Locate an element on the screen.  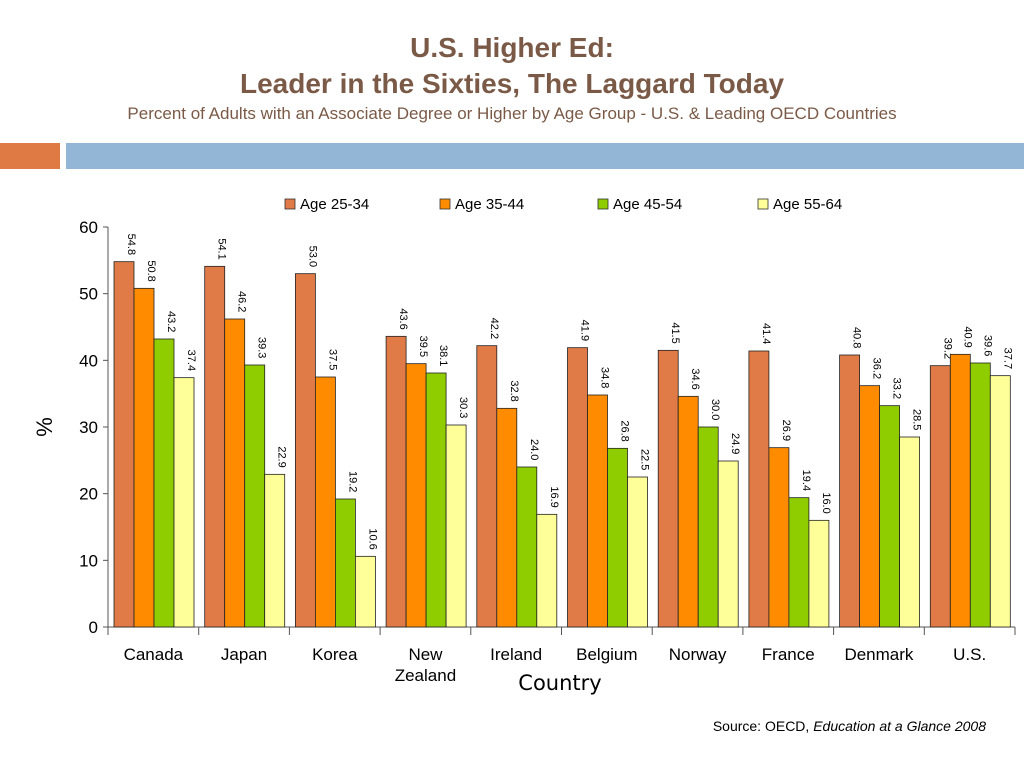
data-label: 24.0 is located at coordinates (534, 449).